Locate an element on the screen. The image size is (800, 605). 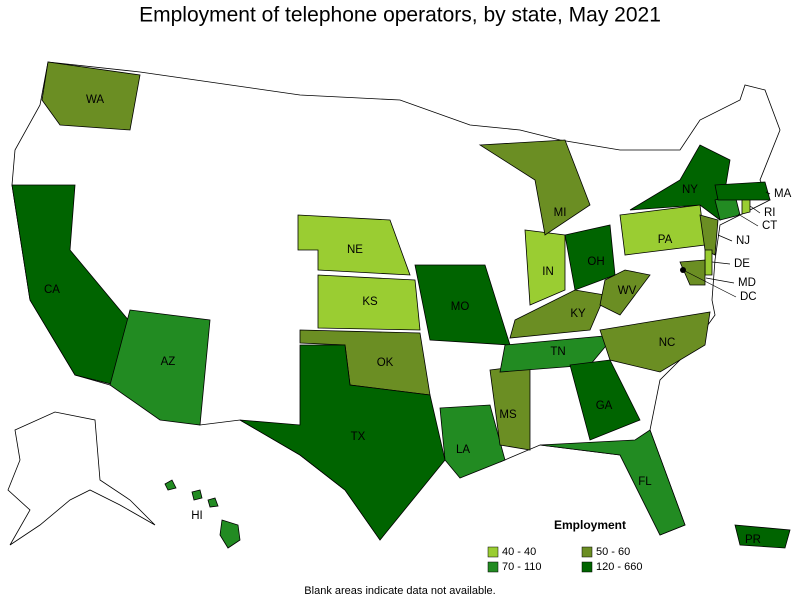
state-label: FL is located at coordinates (645, 482).